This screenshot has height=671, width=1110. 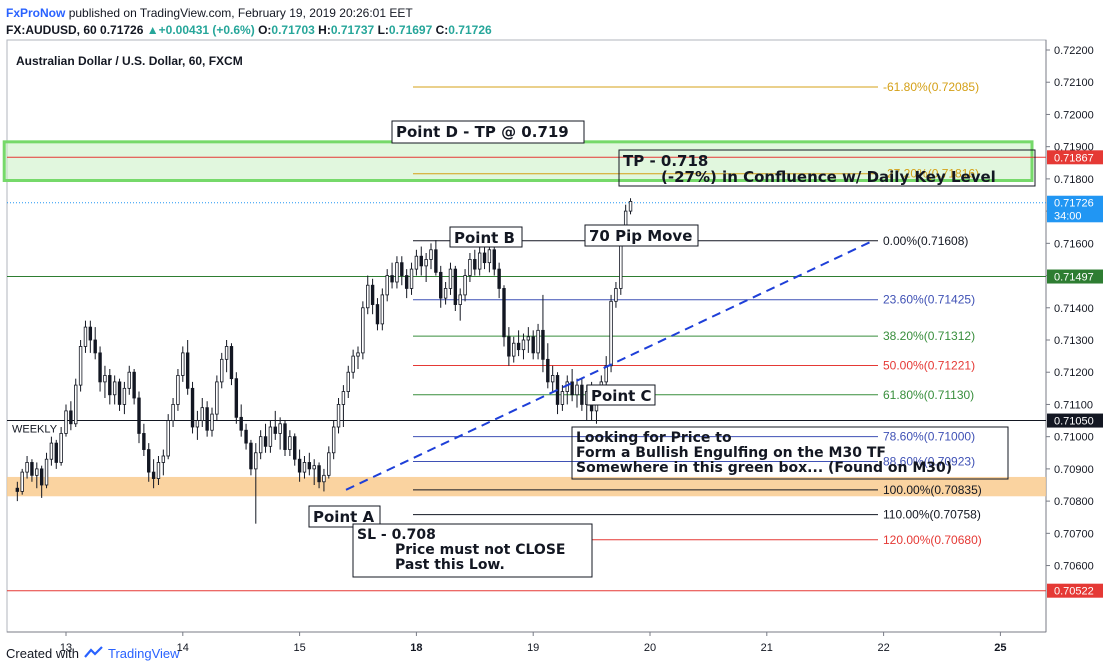 What do you see at coordinates (122, 30) in the screenshot?
I see `last-price: 0.71726` at bounding box center [122, 30].